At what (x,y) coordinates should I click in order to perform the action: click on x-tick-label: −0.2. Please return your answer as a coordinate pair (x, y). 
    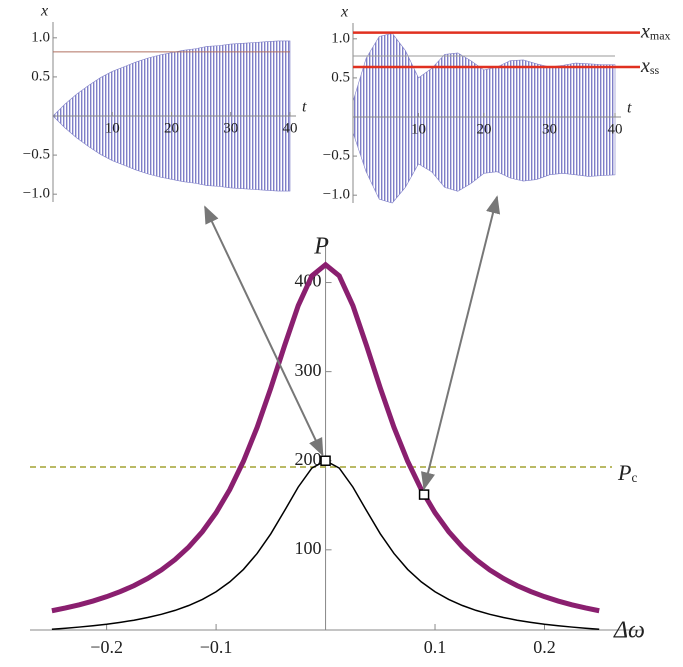
    Looking at the image, I should click on (106, 647).